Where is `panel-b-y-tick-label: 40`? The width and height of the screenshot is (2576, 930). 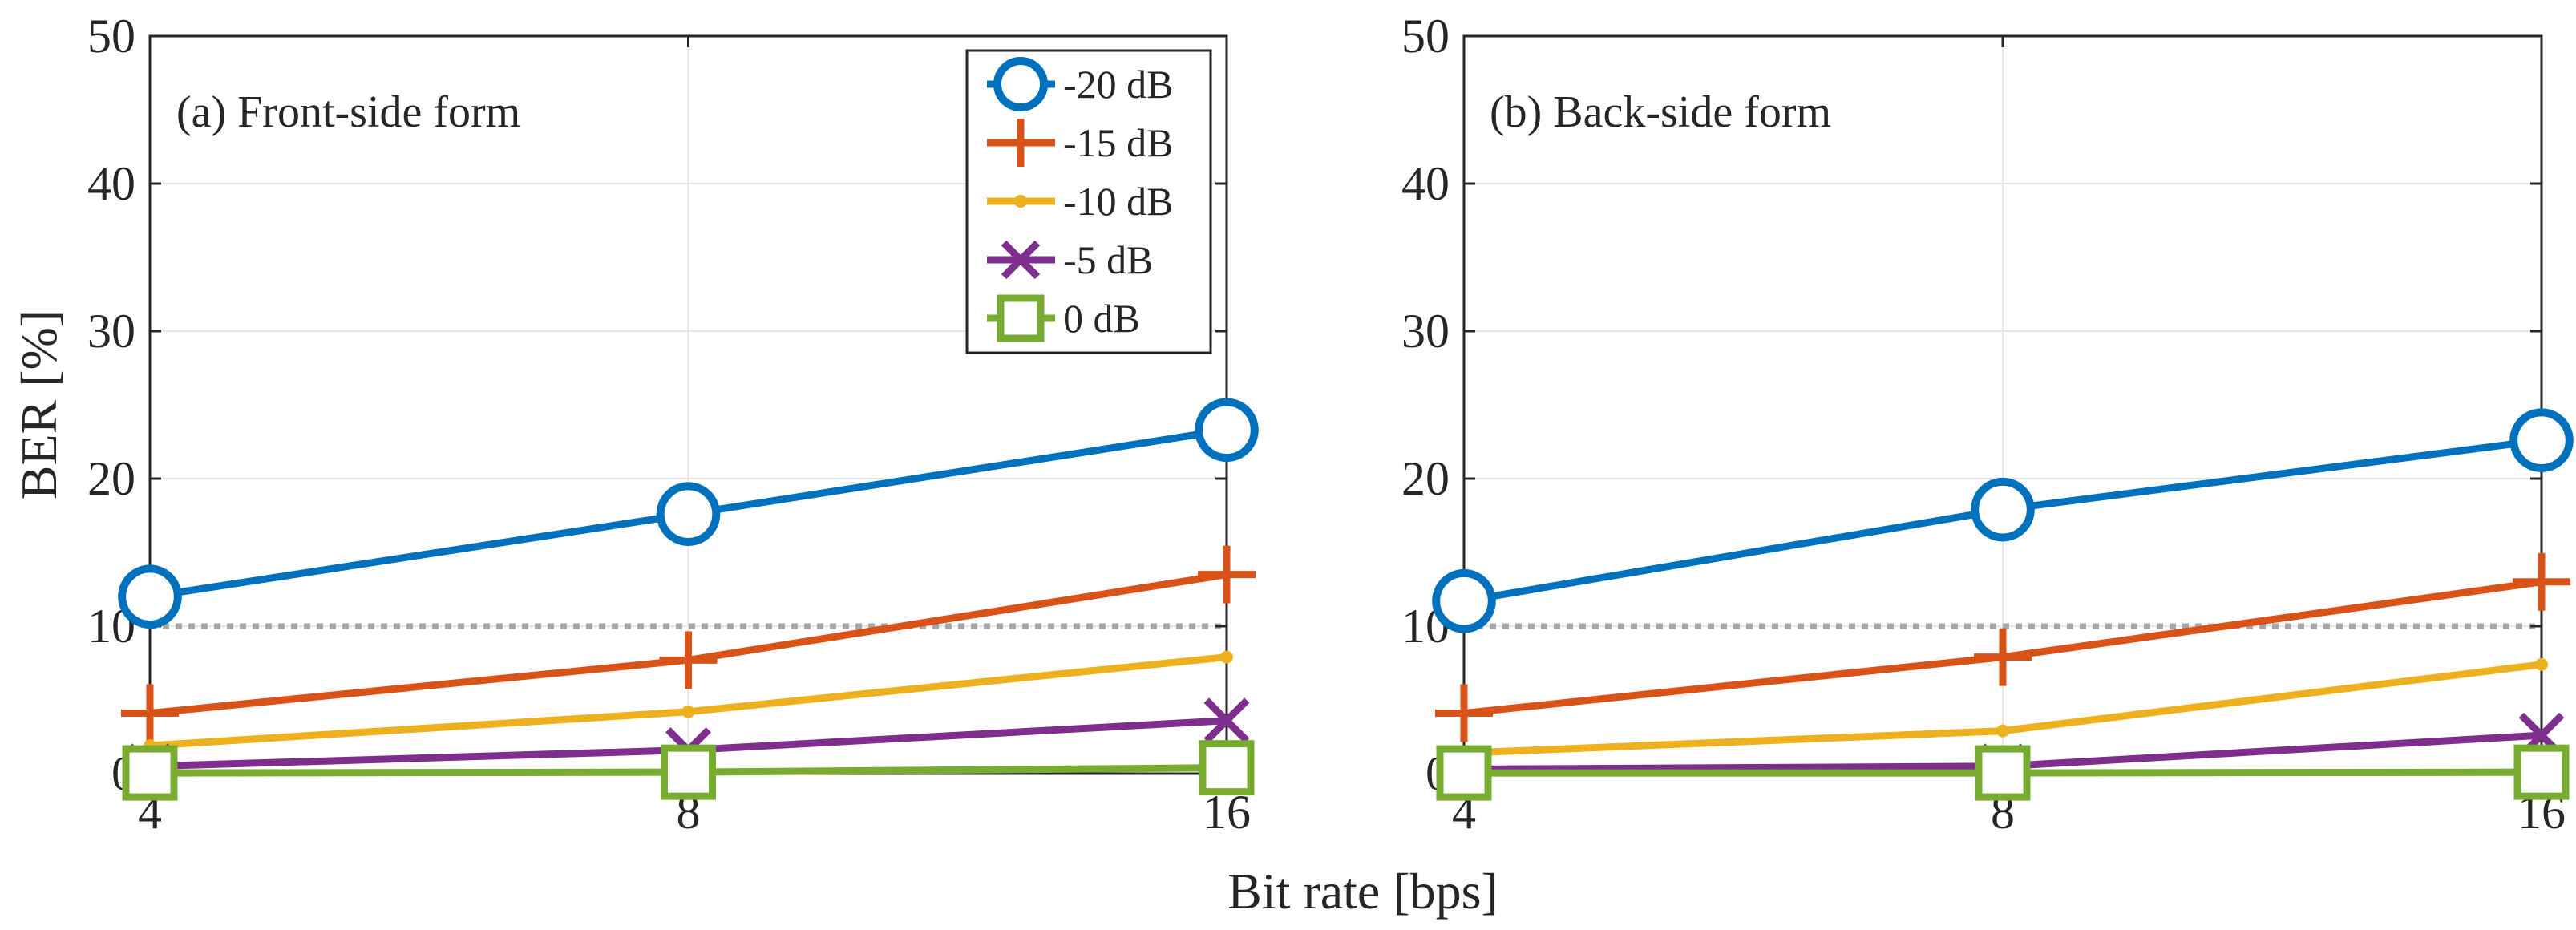
panel-b-y-tick-label: 40 is located at coordinates (1425, 183).